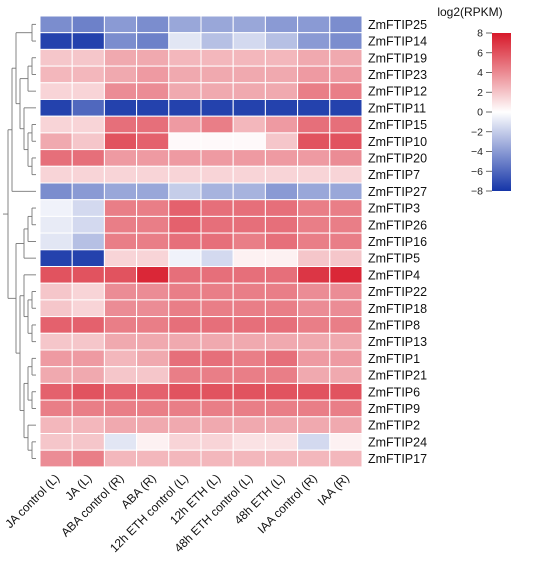  I want to click on row-label: ZmFTIP21, so click(397, 376).